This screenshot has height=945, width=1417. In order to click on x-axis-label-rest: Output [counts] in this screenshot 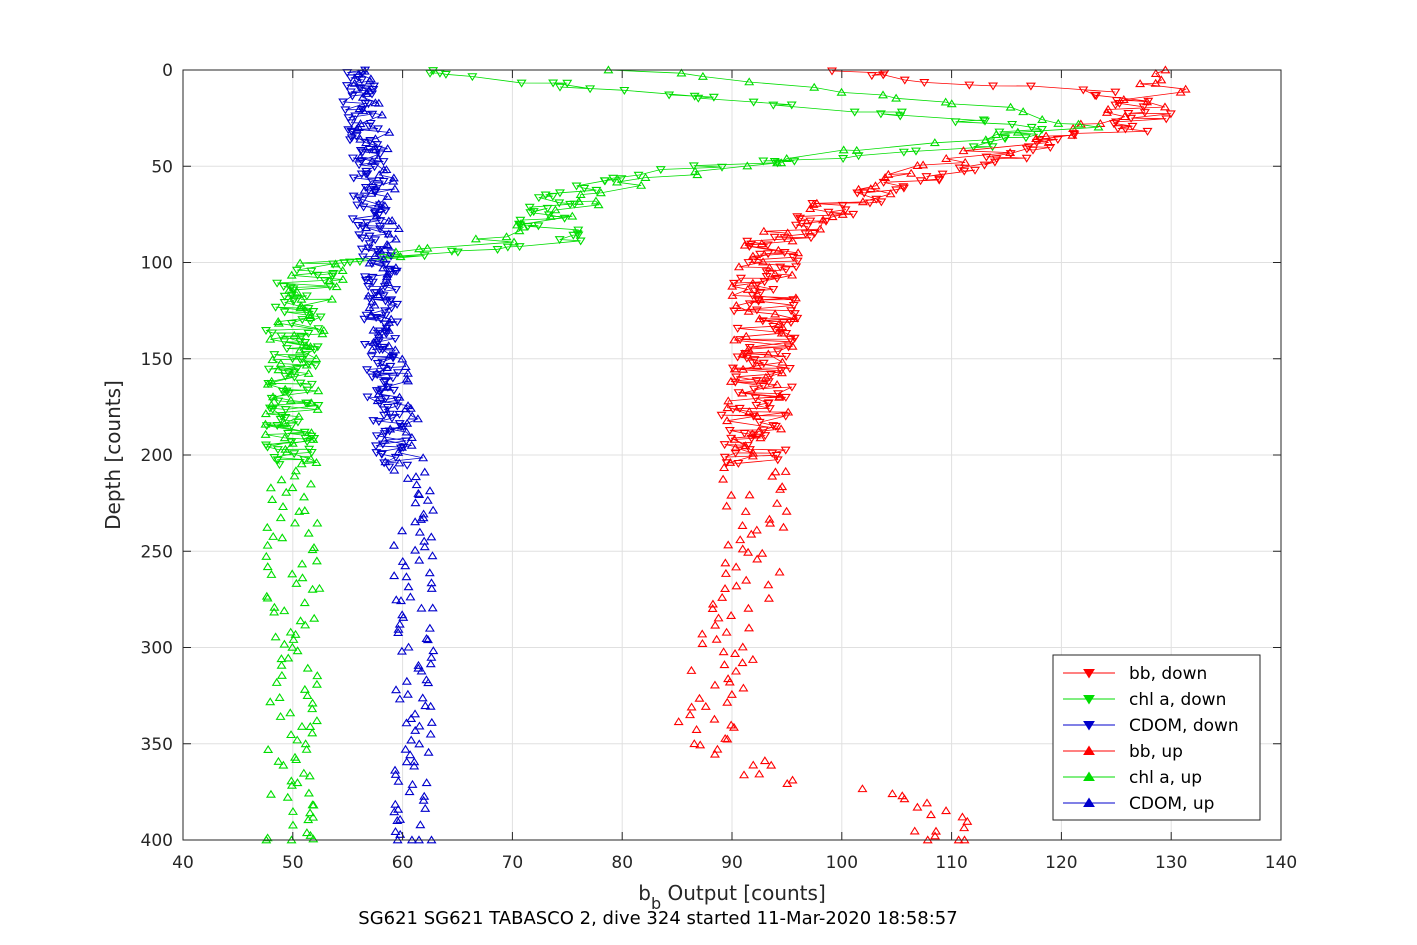, I will do `click(743, 893)`.